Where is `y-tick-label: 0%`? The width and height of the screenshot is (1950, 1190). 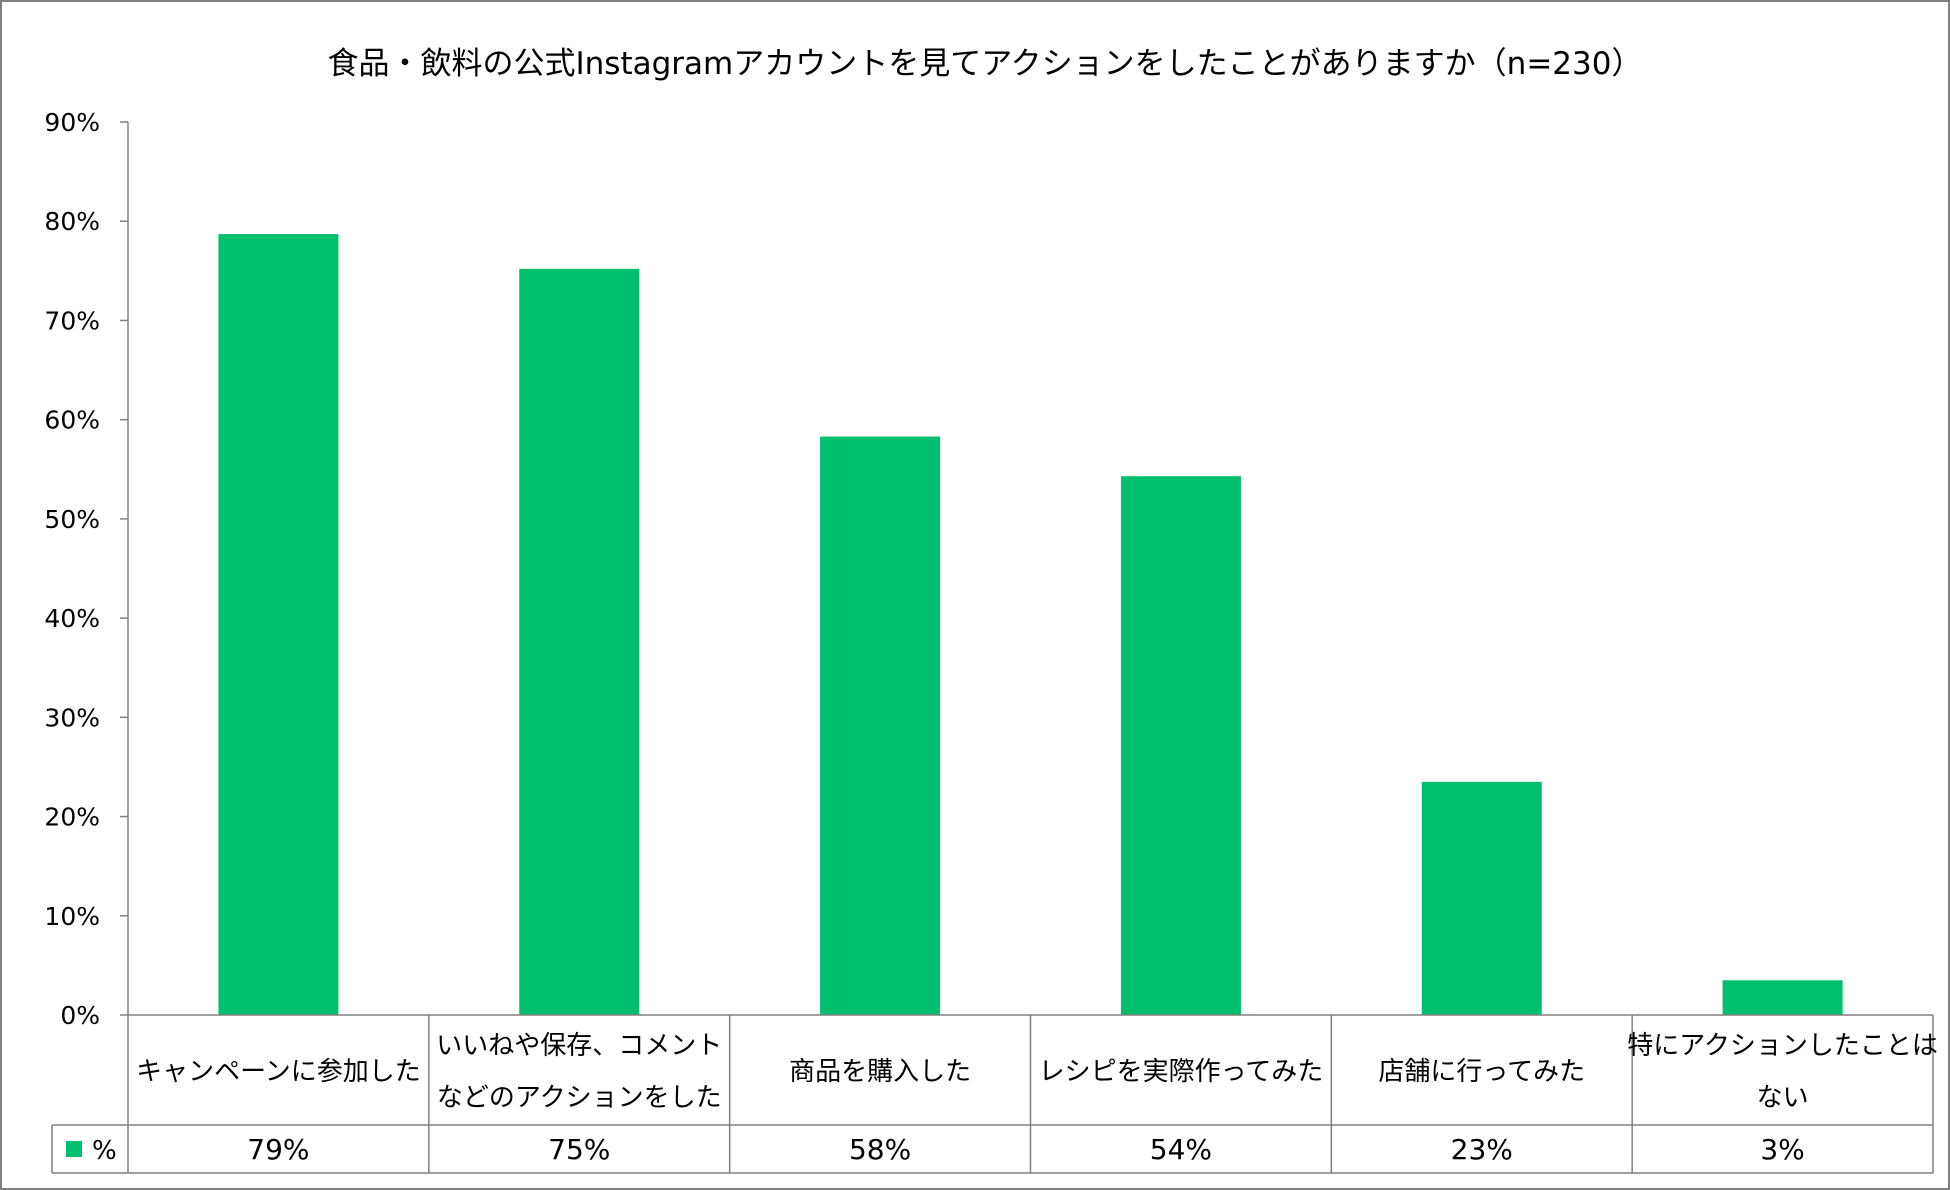
y-tick-label: 0% is located at coordinates (80, 1015).